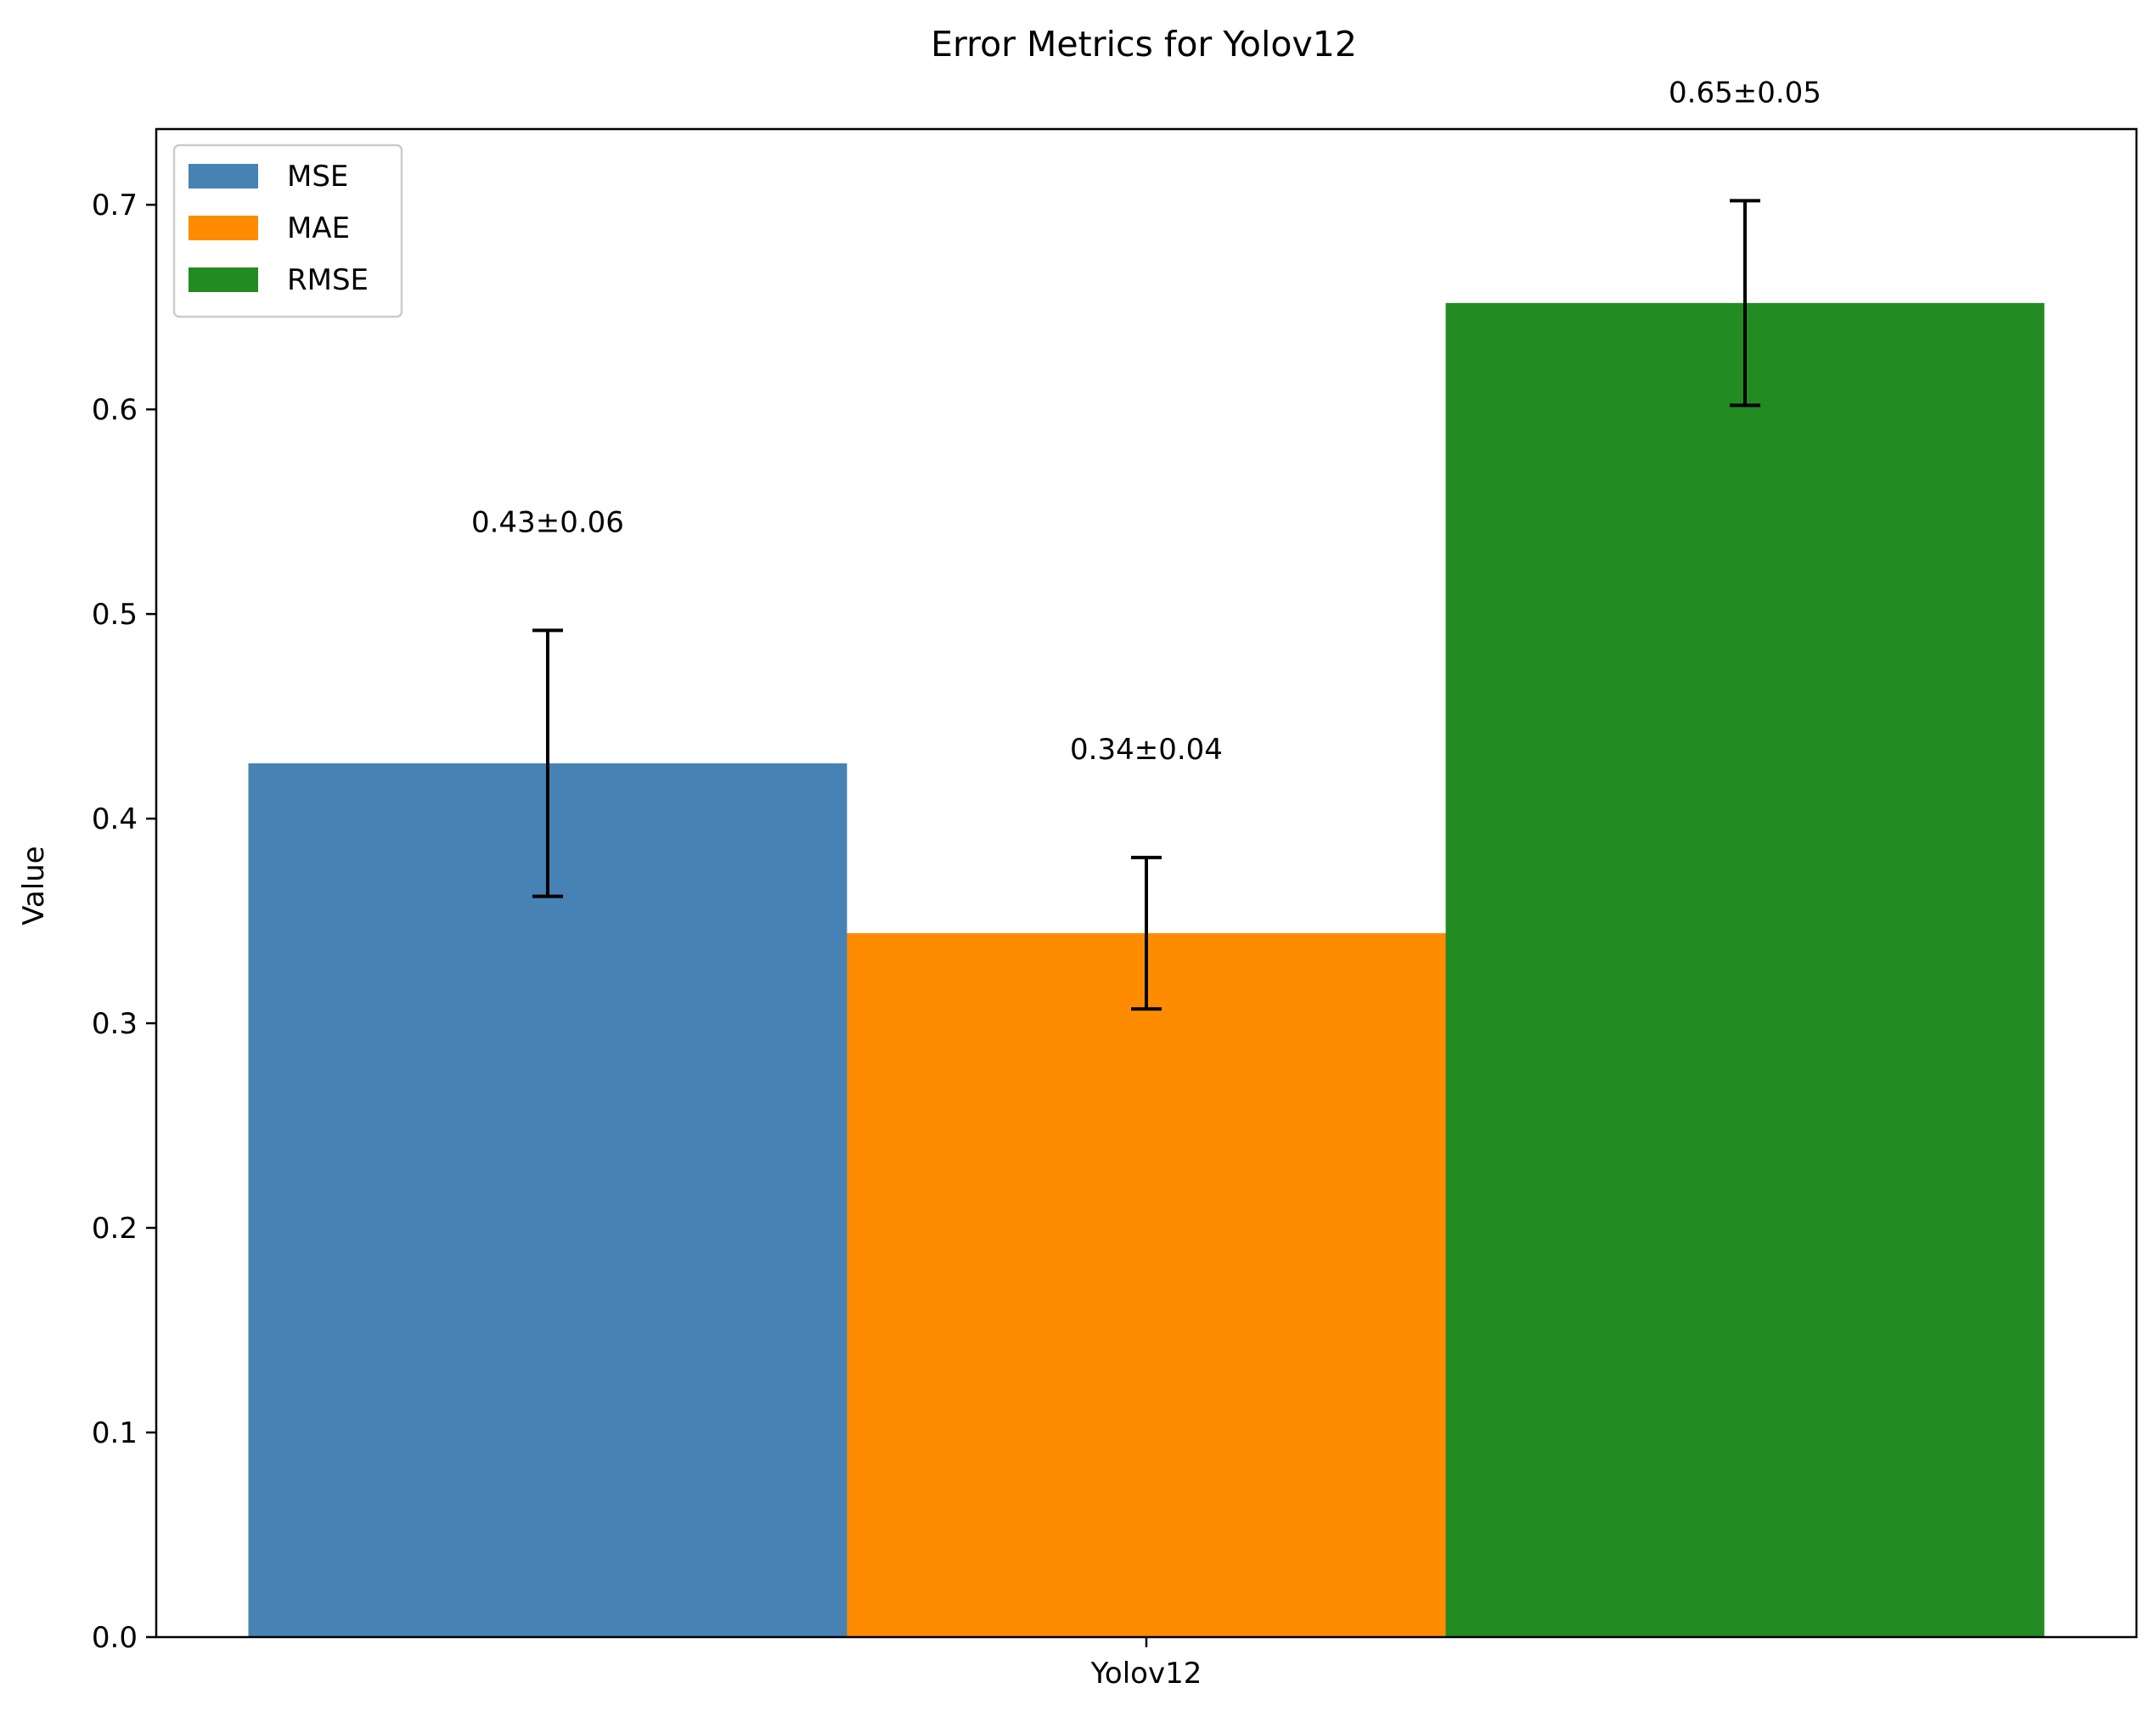 The width and height of the screenshot is (2156, 1722). I want to click on x-tick-label: Yolov12, so click(1146, 1674).